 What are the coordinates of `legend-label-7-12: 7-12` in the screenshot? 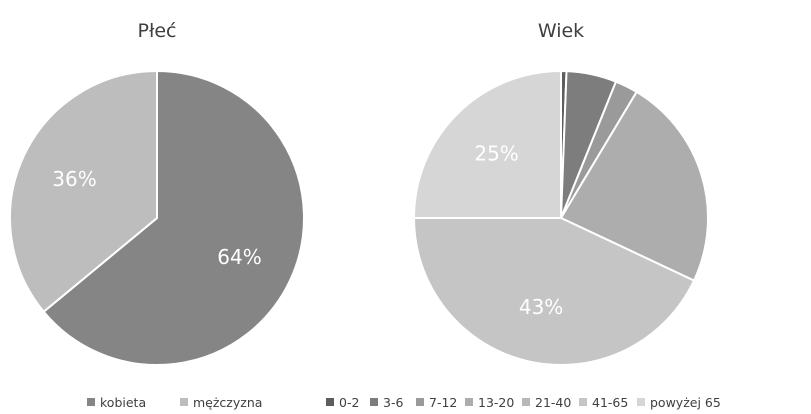 It's located at (443, 402).